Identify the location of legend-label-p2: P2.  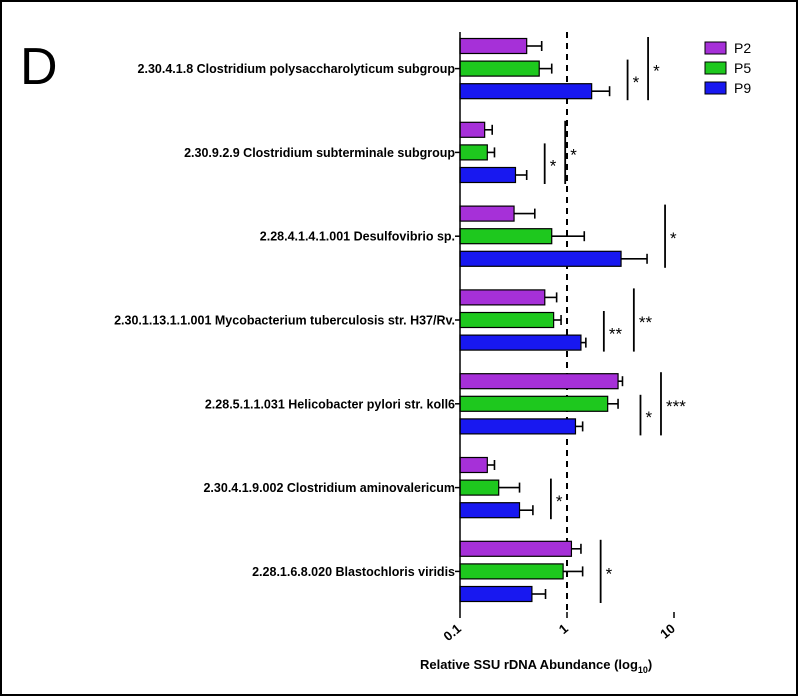
(742, 48).